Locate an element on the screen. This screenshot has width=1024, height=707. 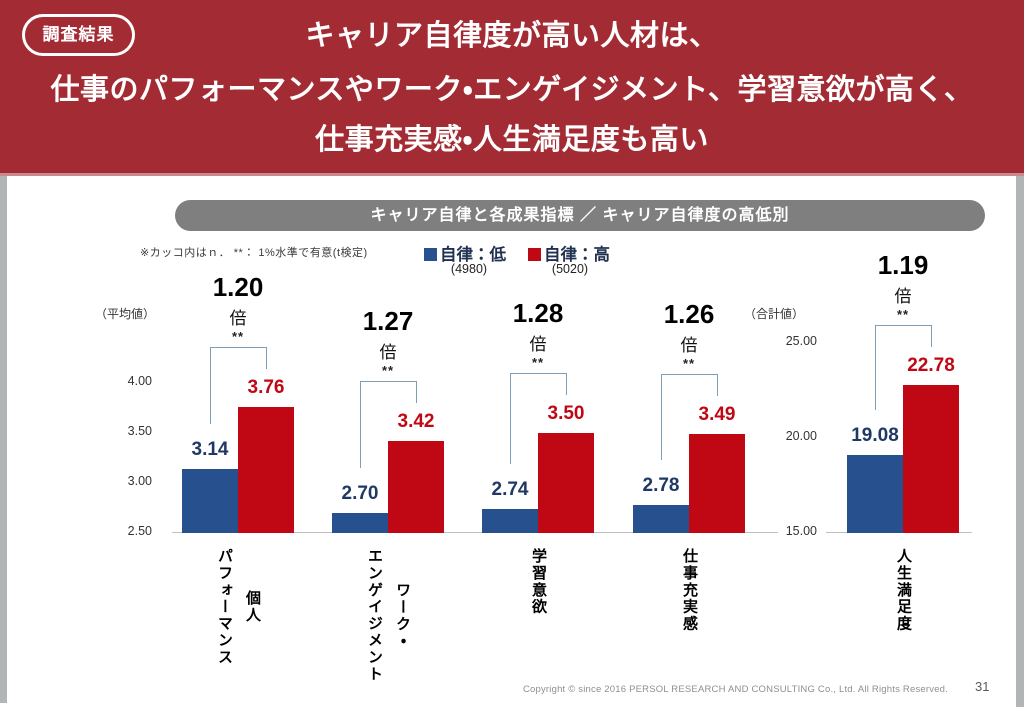
legend-count-high: (5020) is located at coordinates (570, 269).